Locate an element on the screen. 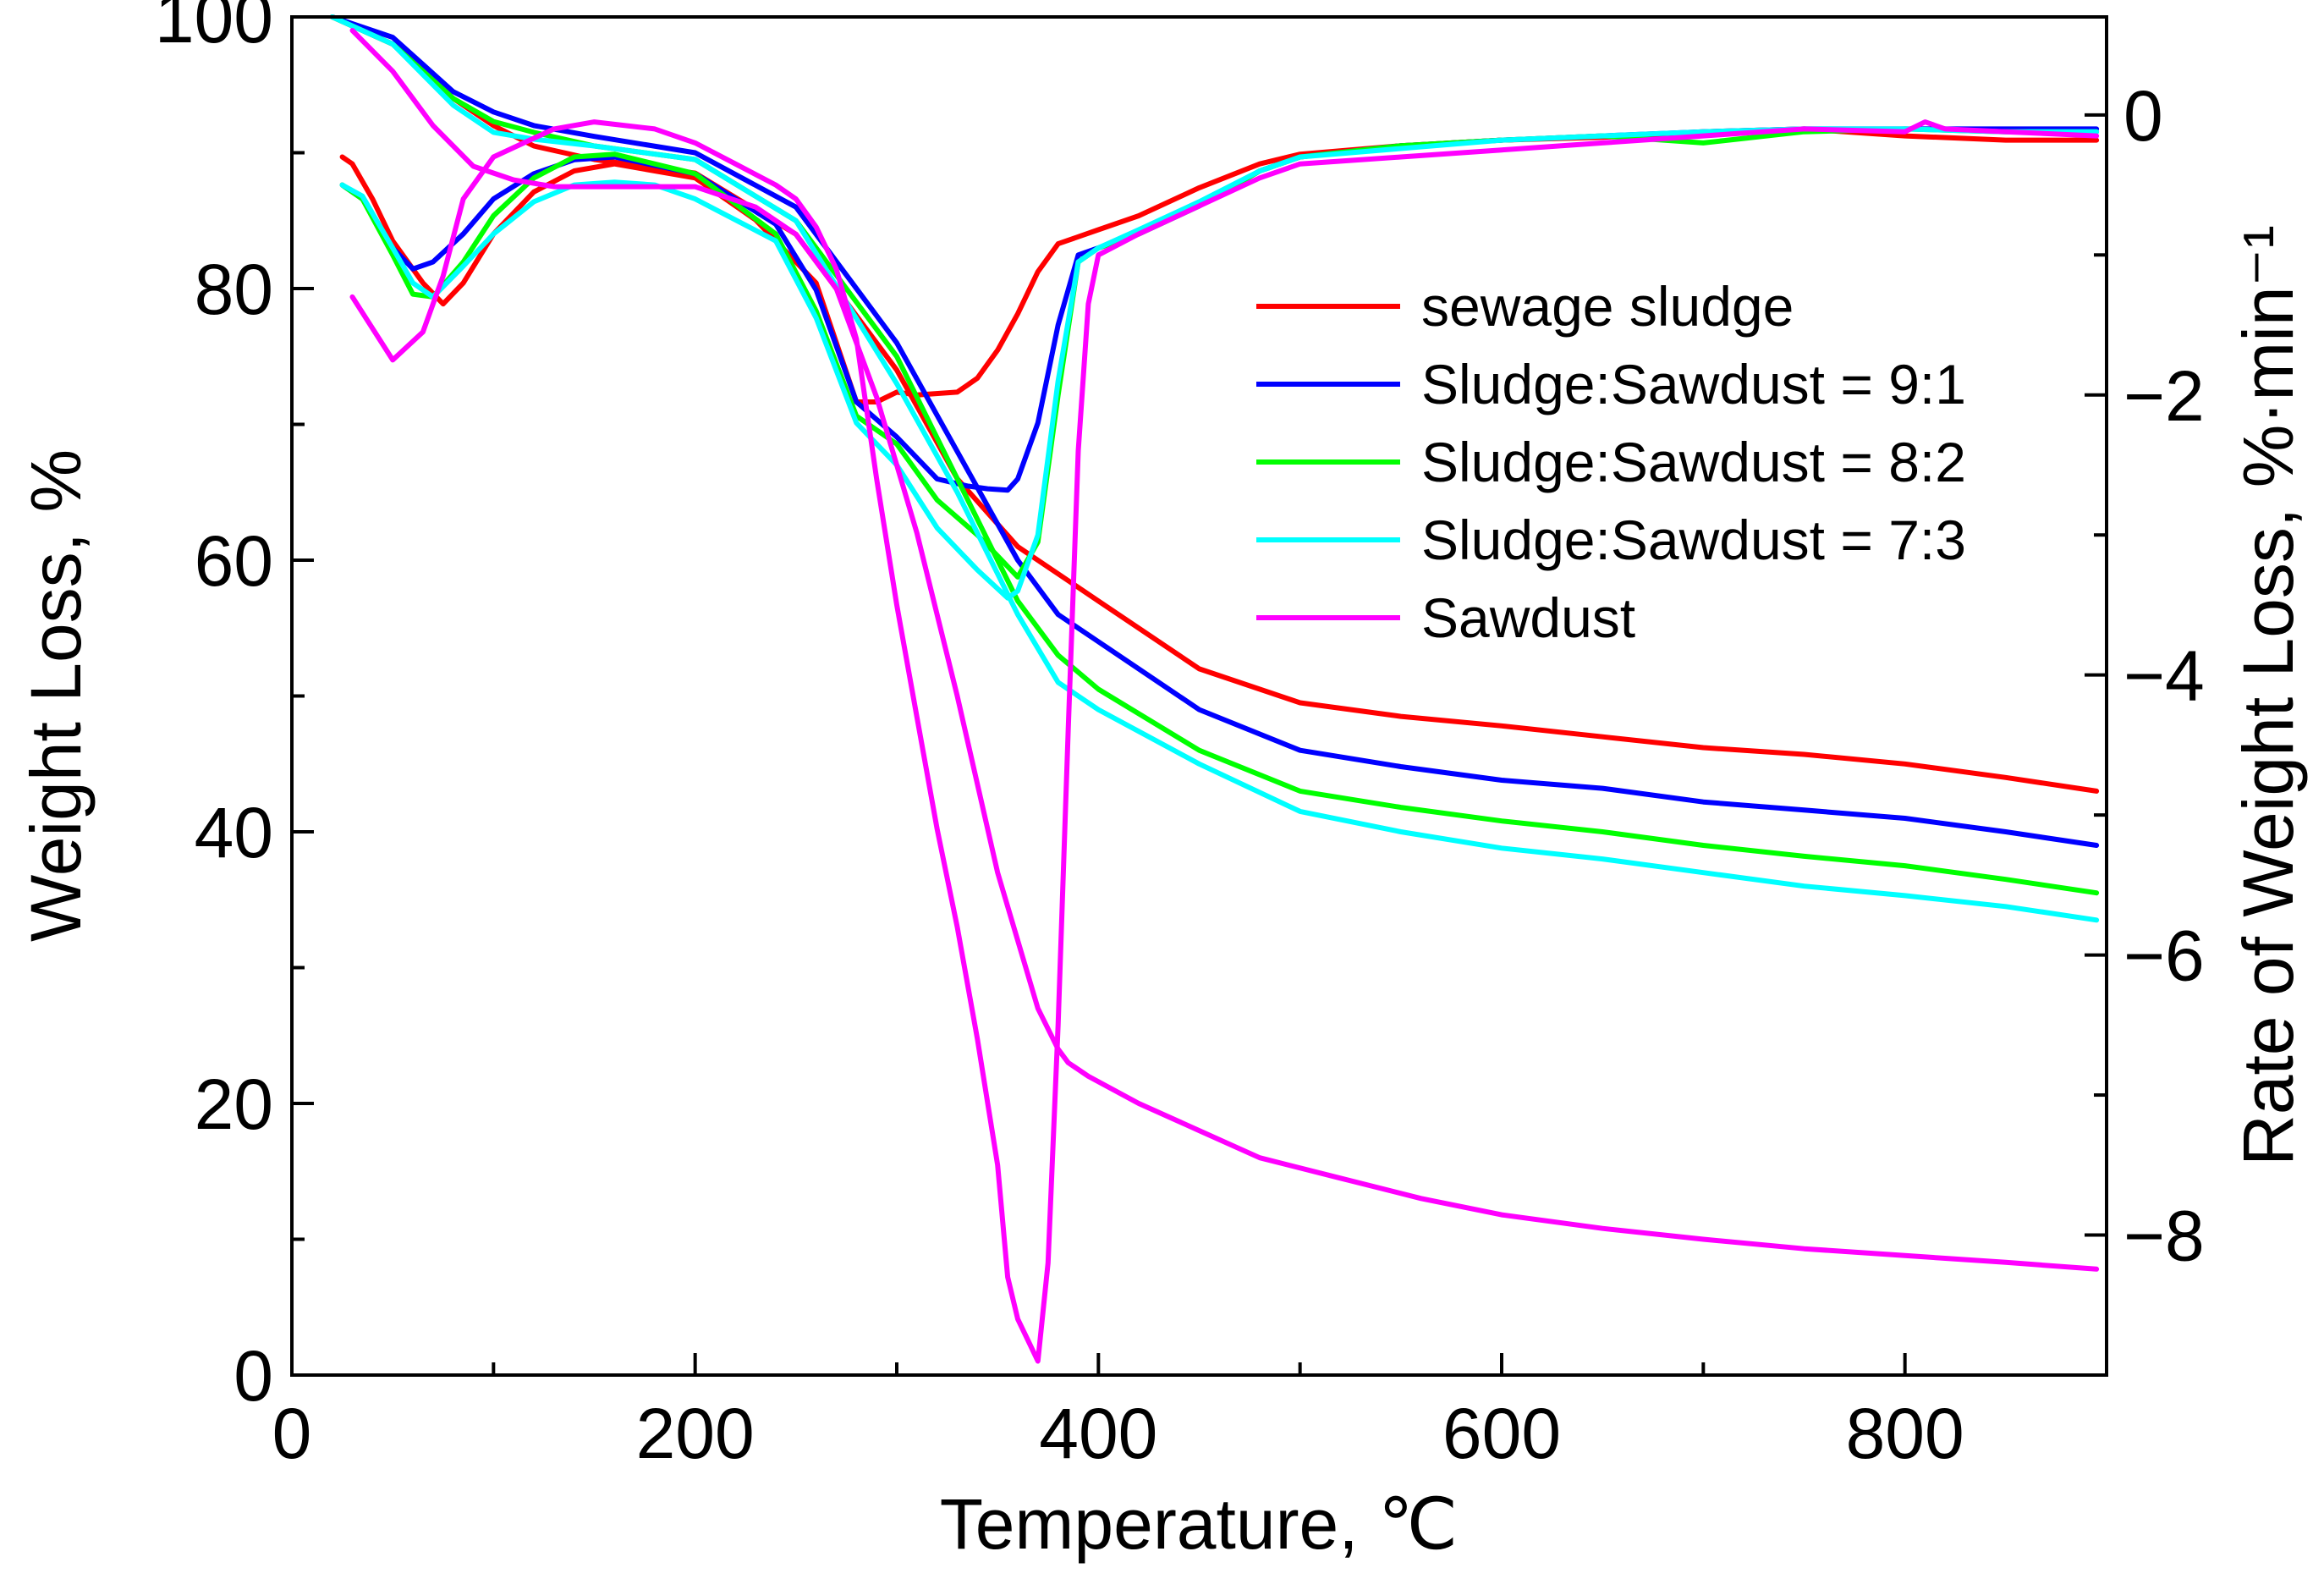 This screenshot has height=1579, width=2324. x-tick-label: 400 is located at coordinates (1098, 1433).